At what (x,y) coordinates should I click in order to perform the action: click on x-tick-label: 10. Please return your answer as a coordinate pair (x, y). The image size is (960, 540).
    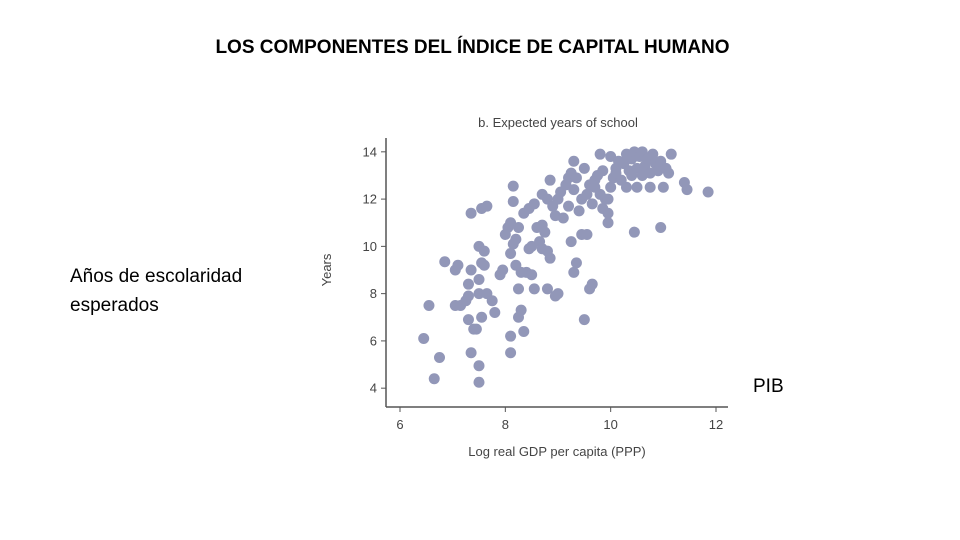
    Looking at the image, I should click on (610, 424).